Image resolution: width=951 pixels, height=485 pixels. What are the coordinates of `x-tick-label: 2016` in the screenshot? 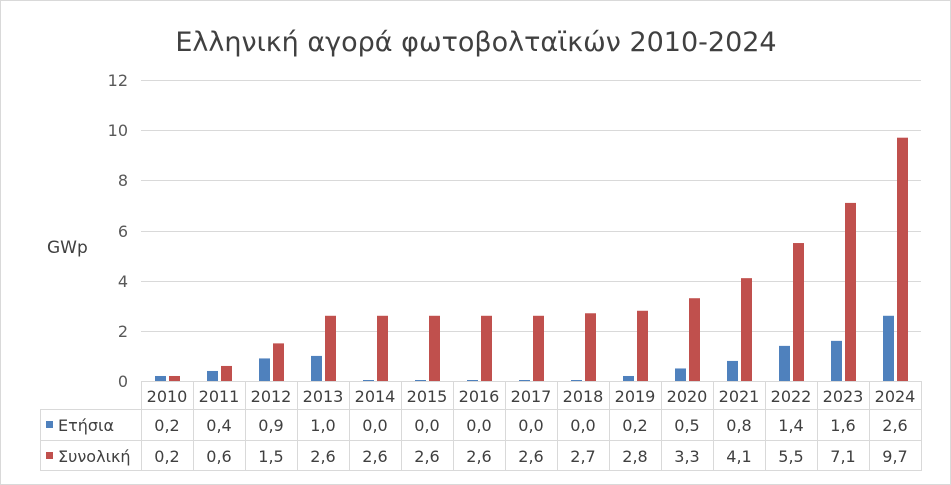 It's located at (479, 396).